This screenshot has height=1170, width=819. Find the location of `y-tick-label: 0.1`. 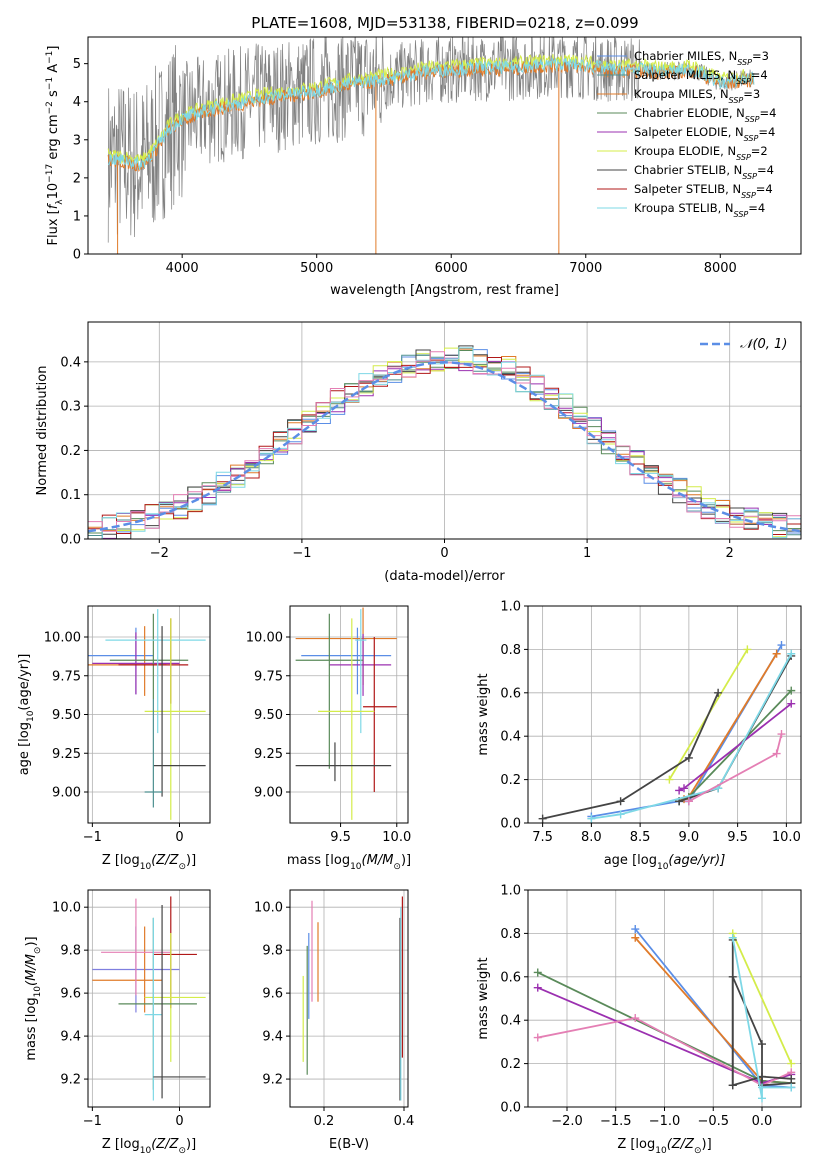

y-tick-label: 0.1 is located at coordinates (70, 495).